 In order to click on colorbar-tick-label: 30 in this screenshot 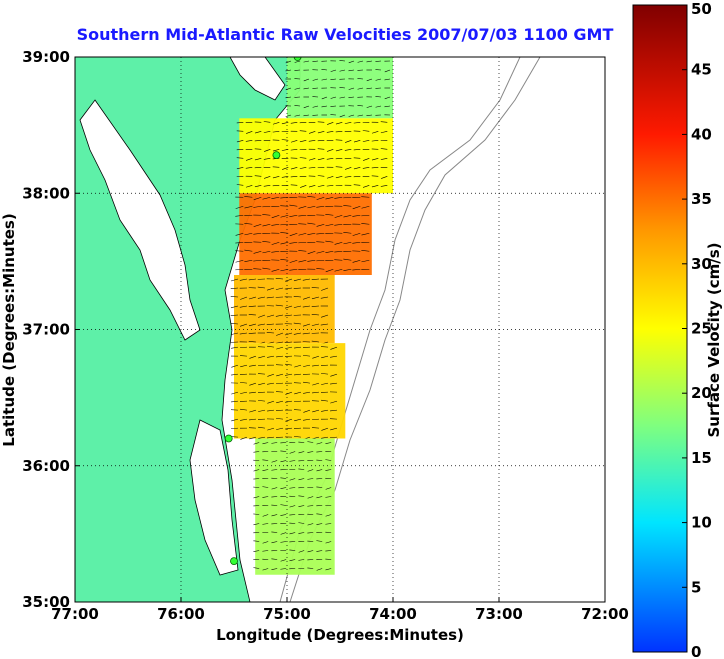, I will do `click(701, 264)`.